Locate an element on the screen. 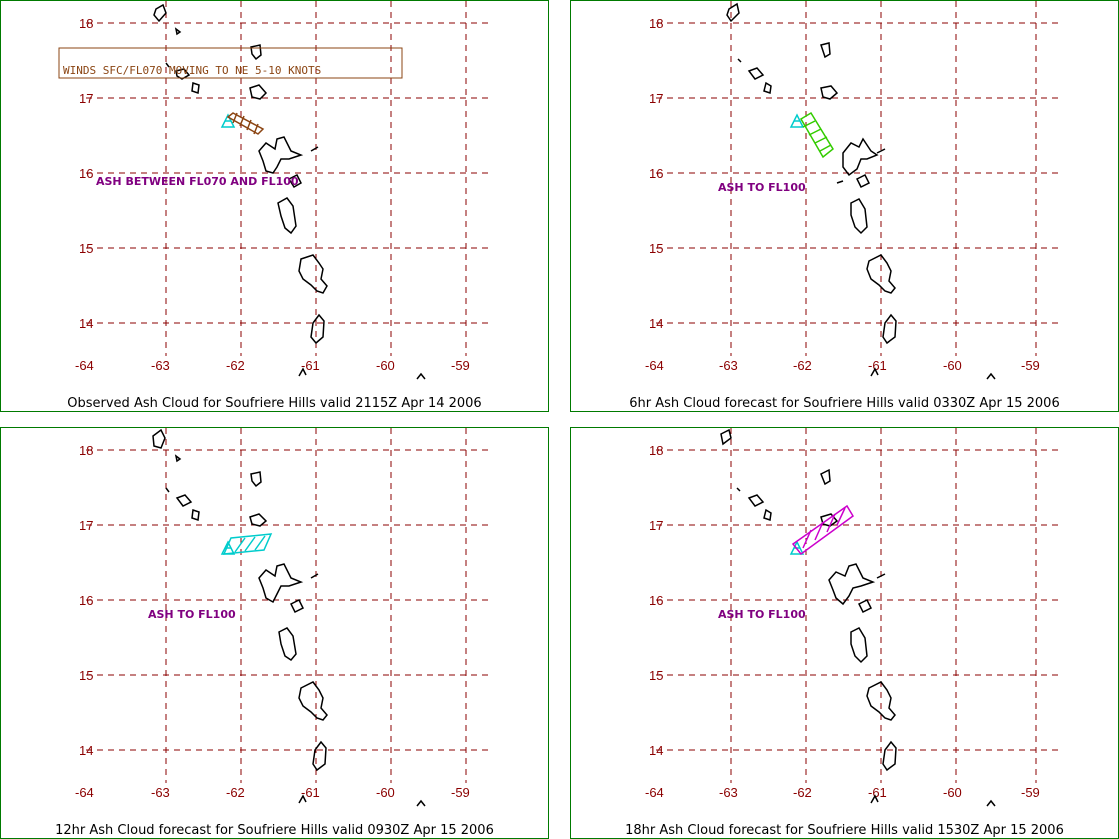 This screenshot has width=1119, height=839. wind-note: WINDS SFC/FL070 MOVING TO NE 5-10 KNOTS is located at coordinates (192, 70).